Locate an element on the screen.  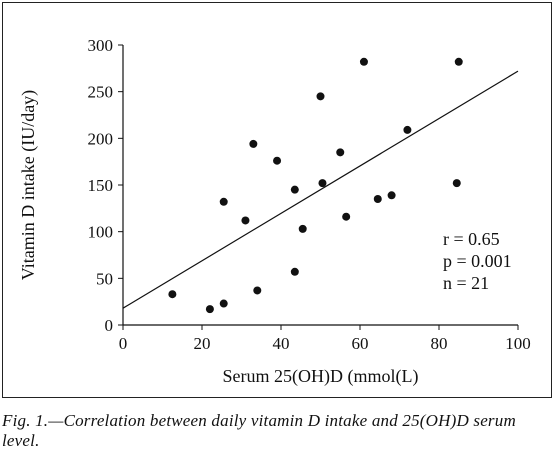
y-tick-label: 250 is located at coordinates (101, 92).